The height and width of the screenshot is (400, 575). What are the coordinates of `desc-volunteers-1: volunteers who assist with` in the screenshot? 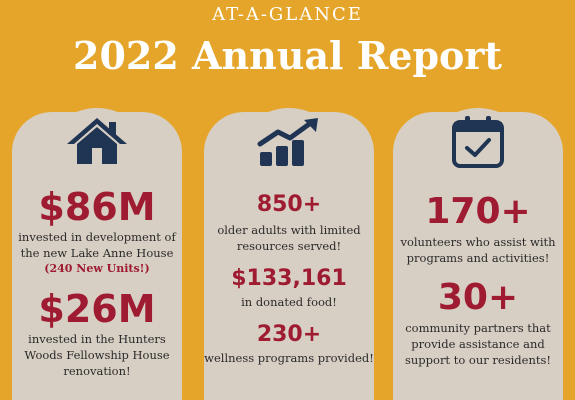 It's located at (478, 242).